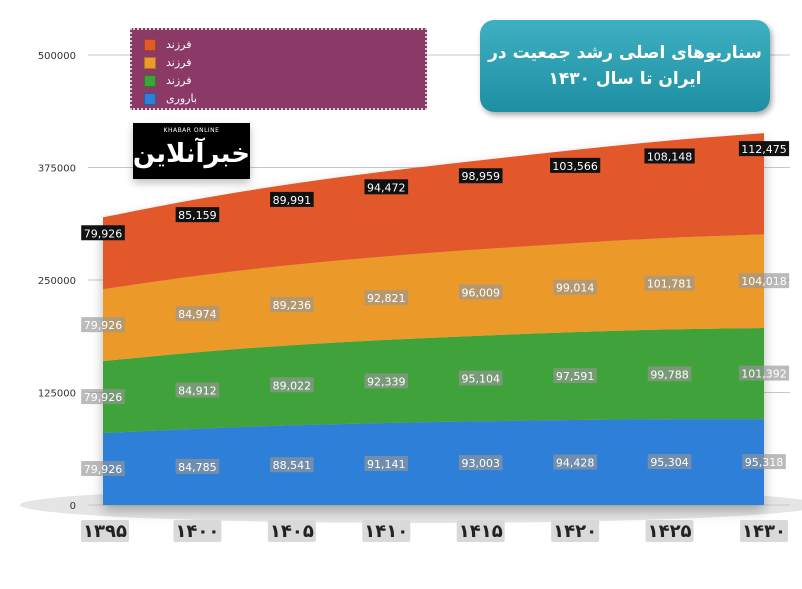  I want to click on data-label: 94,472, so click(386, 187).